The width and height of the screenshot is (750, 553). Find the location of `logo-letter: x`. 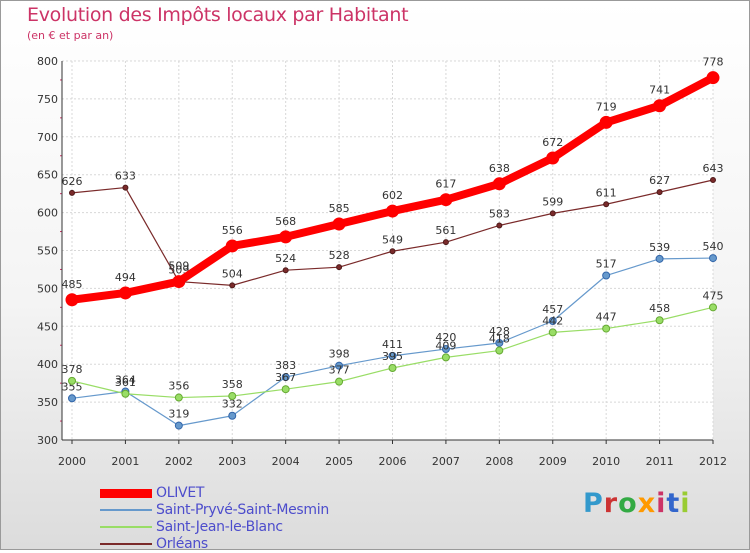

logo-letter: x is located at coordinates (647, 503).